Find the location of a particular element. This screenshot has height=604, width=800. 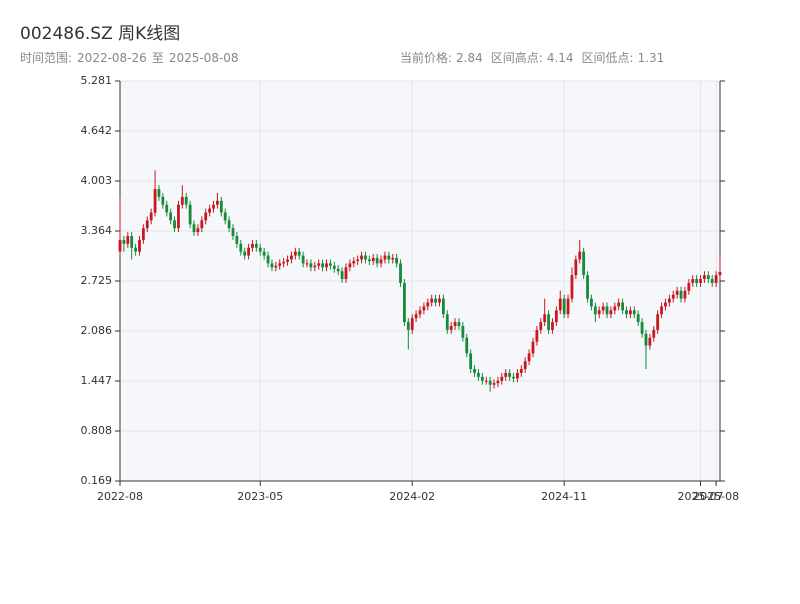

x-tick-label: 2022-08 is located at coordinates (120, 496).